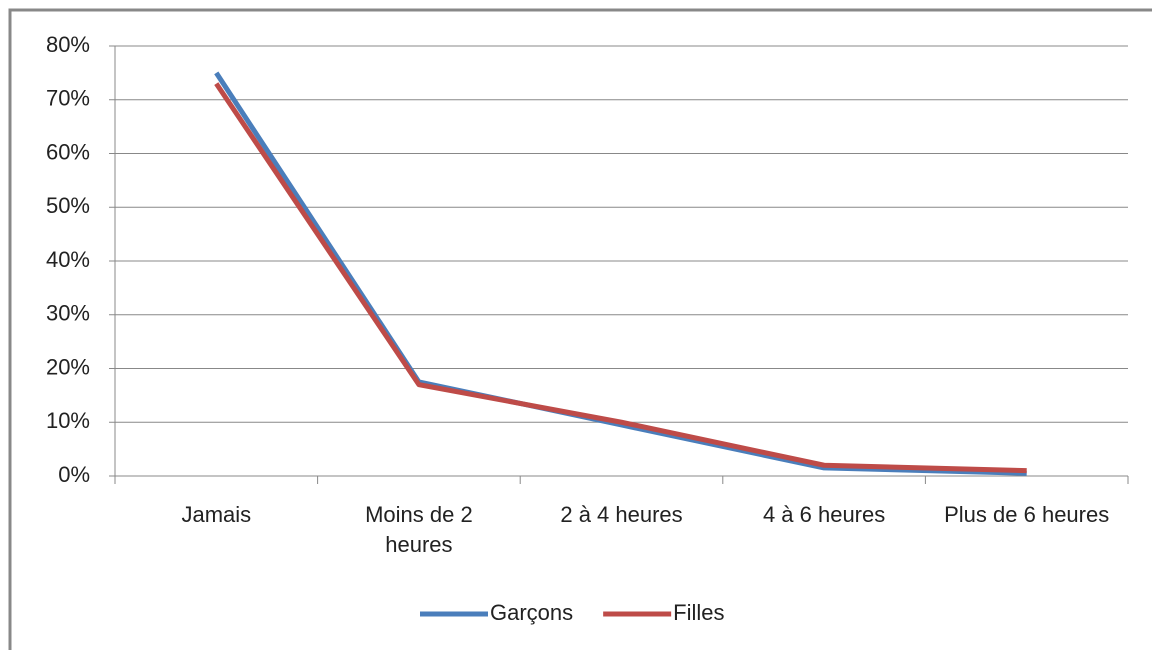  Describe the element at coordinates (419, 529) in the screenshot. I see `x-tick-label: Moins de 2 heures` at that location.